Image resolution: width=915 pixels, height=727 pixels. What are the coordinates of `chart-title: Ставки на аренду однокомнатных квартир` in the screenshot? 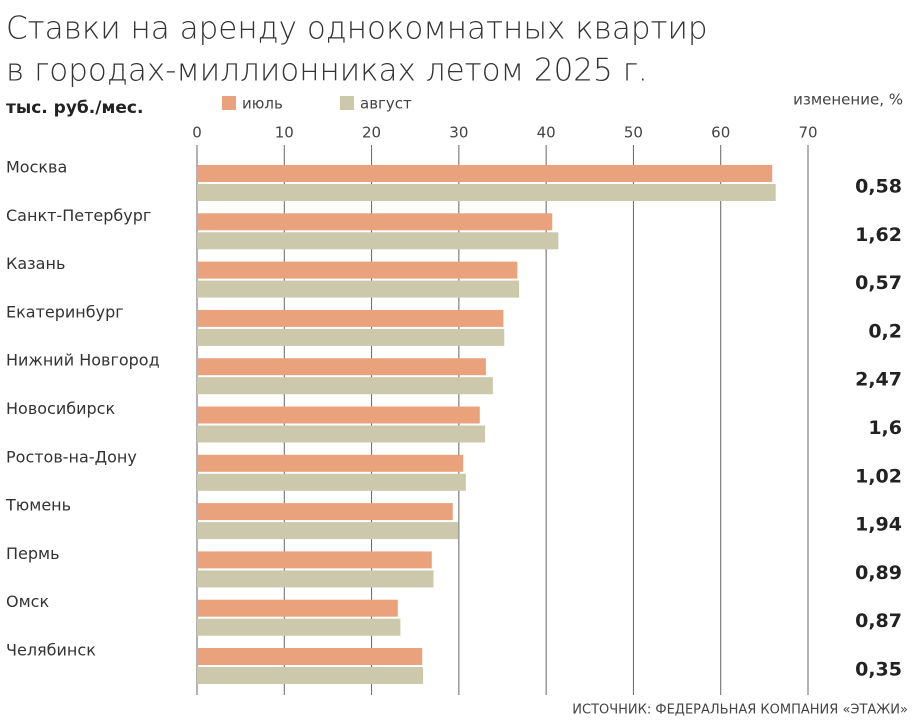 It's located at (357, 29).